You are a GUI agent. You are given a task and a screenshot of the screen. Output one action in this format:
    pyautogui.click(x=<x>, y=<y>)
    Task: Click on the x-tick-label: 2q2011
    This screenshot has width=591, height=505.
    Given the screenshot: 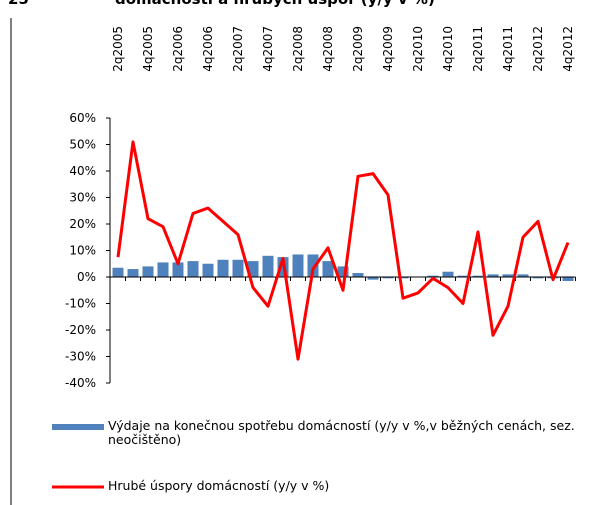 What is the action you would take?
    pyautogui.click(x=478, y=49)
    